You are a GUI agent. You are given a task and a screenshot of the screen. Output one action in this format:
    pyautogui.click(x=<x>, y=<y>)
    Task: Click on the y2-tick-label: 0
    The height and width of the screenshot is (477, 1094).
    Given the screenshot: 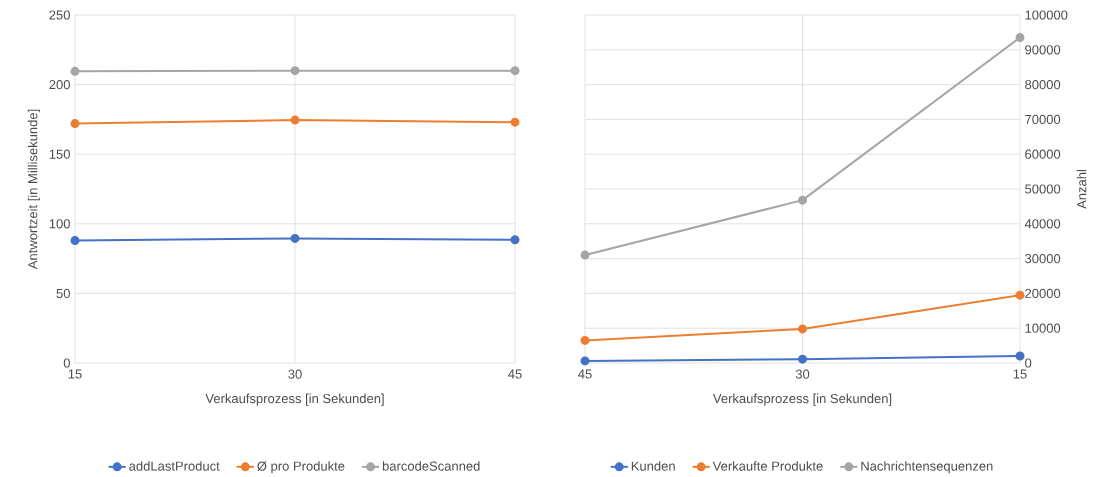 What is the action you would take?
    pyautogui.click(x=1028, y=363)
    